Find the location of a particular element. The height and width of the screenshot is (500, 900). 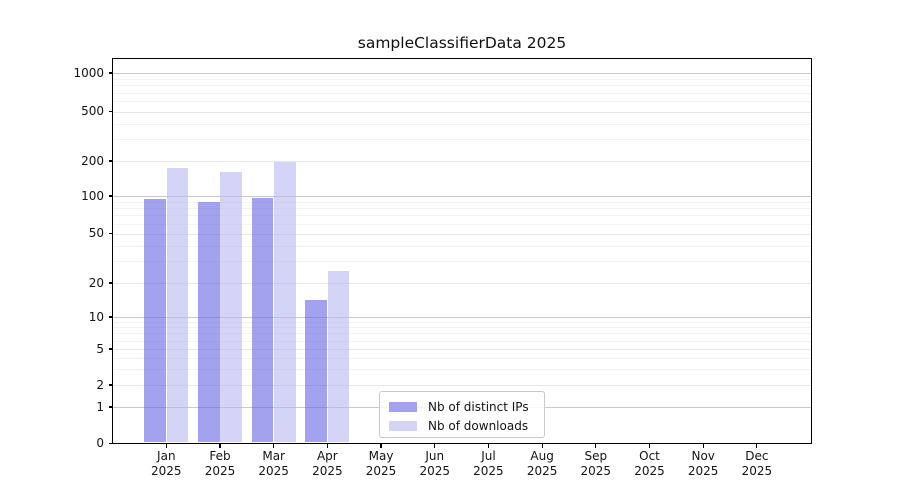

y-tick-label-500: 500 is located at coordinates (92, 111).